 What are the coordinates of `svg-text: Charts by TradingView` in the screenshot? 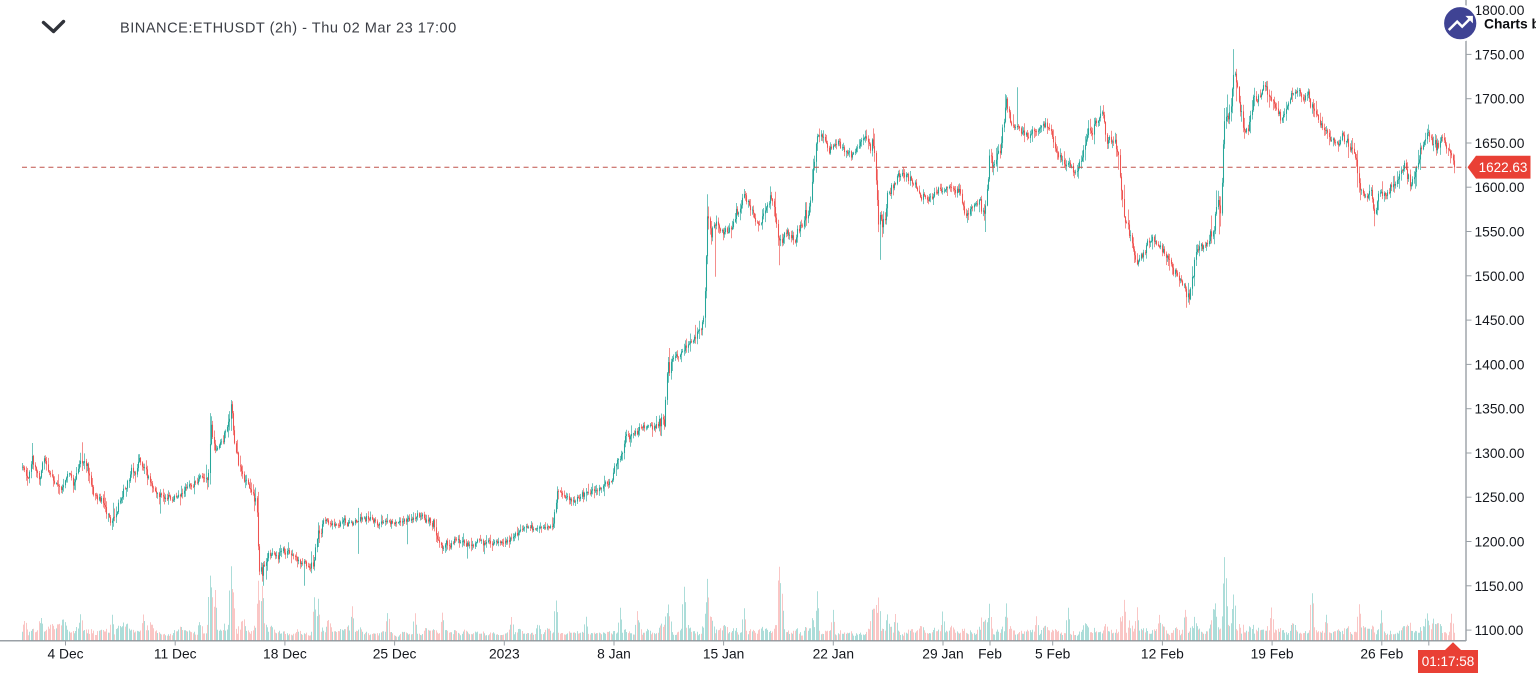 It's located at (1510, 23).